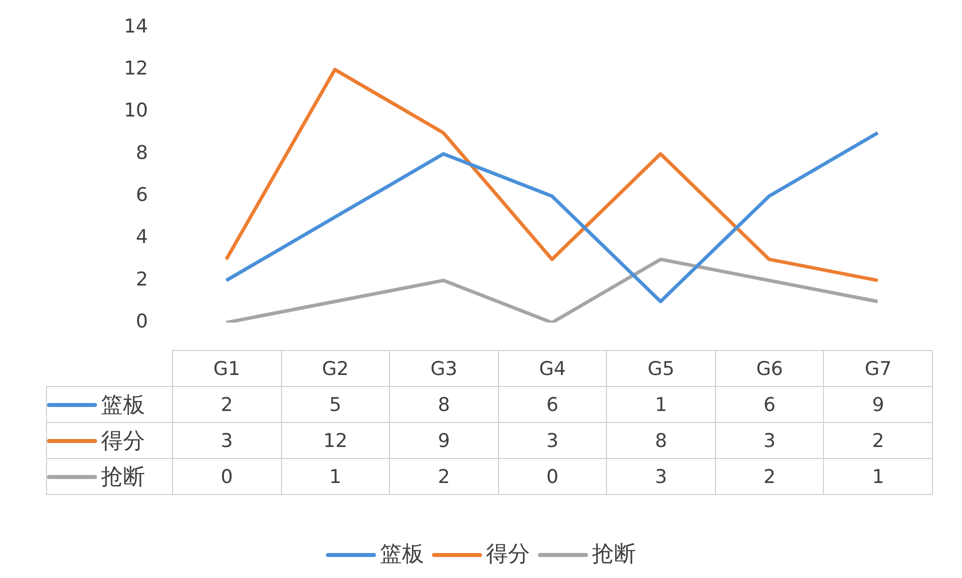 The image size is (962, 578). I want to click on legend-label: 抢断, so click(109, 476).